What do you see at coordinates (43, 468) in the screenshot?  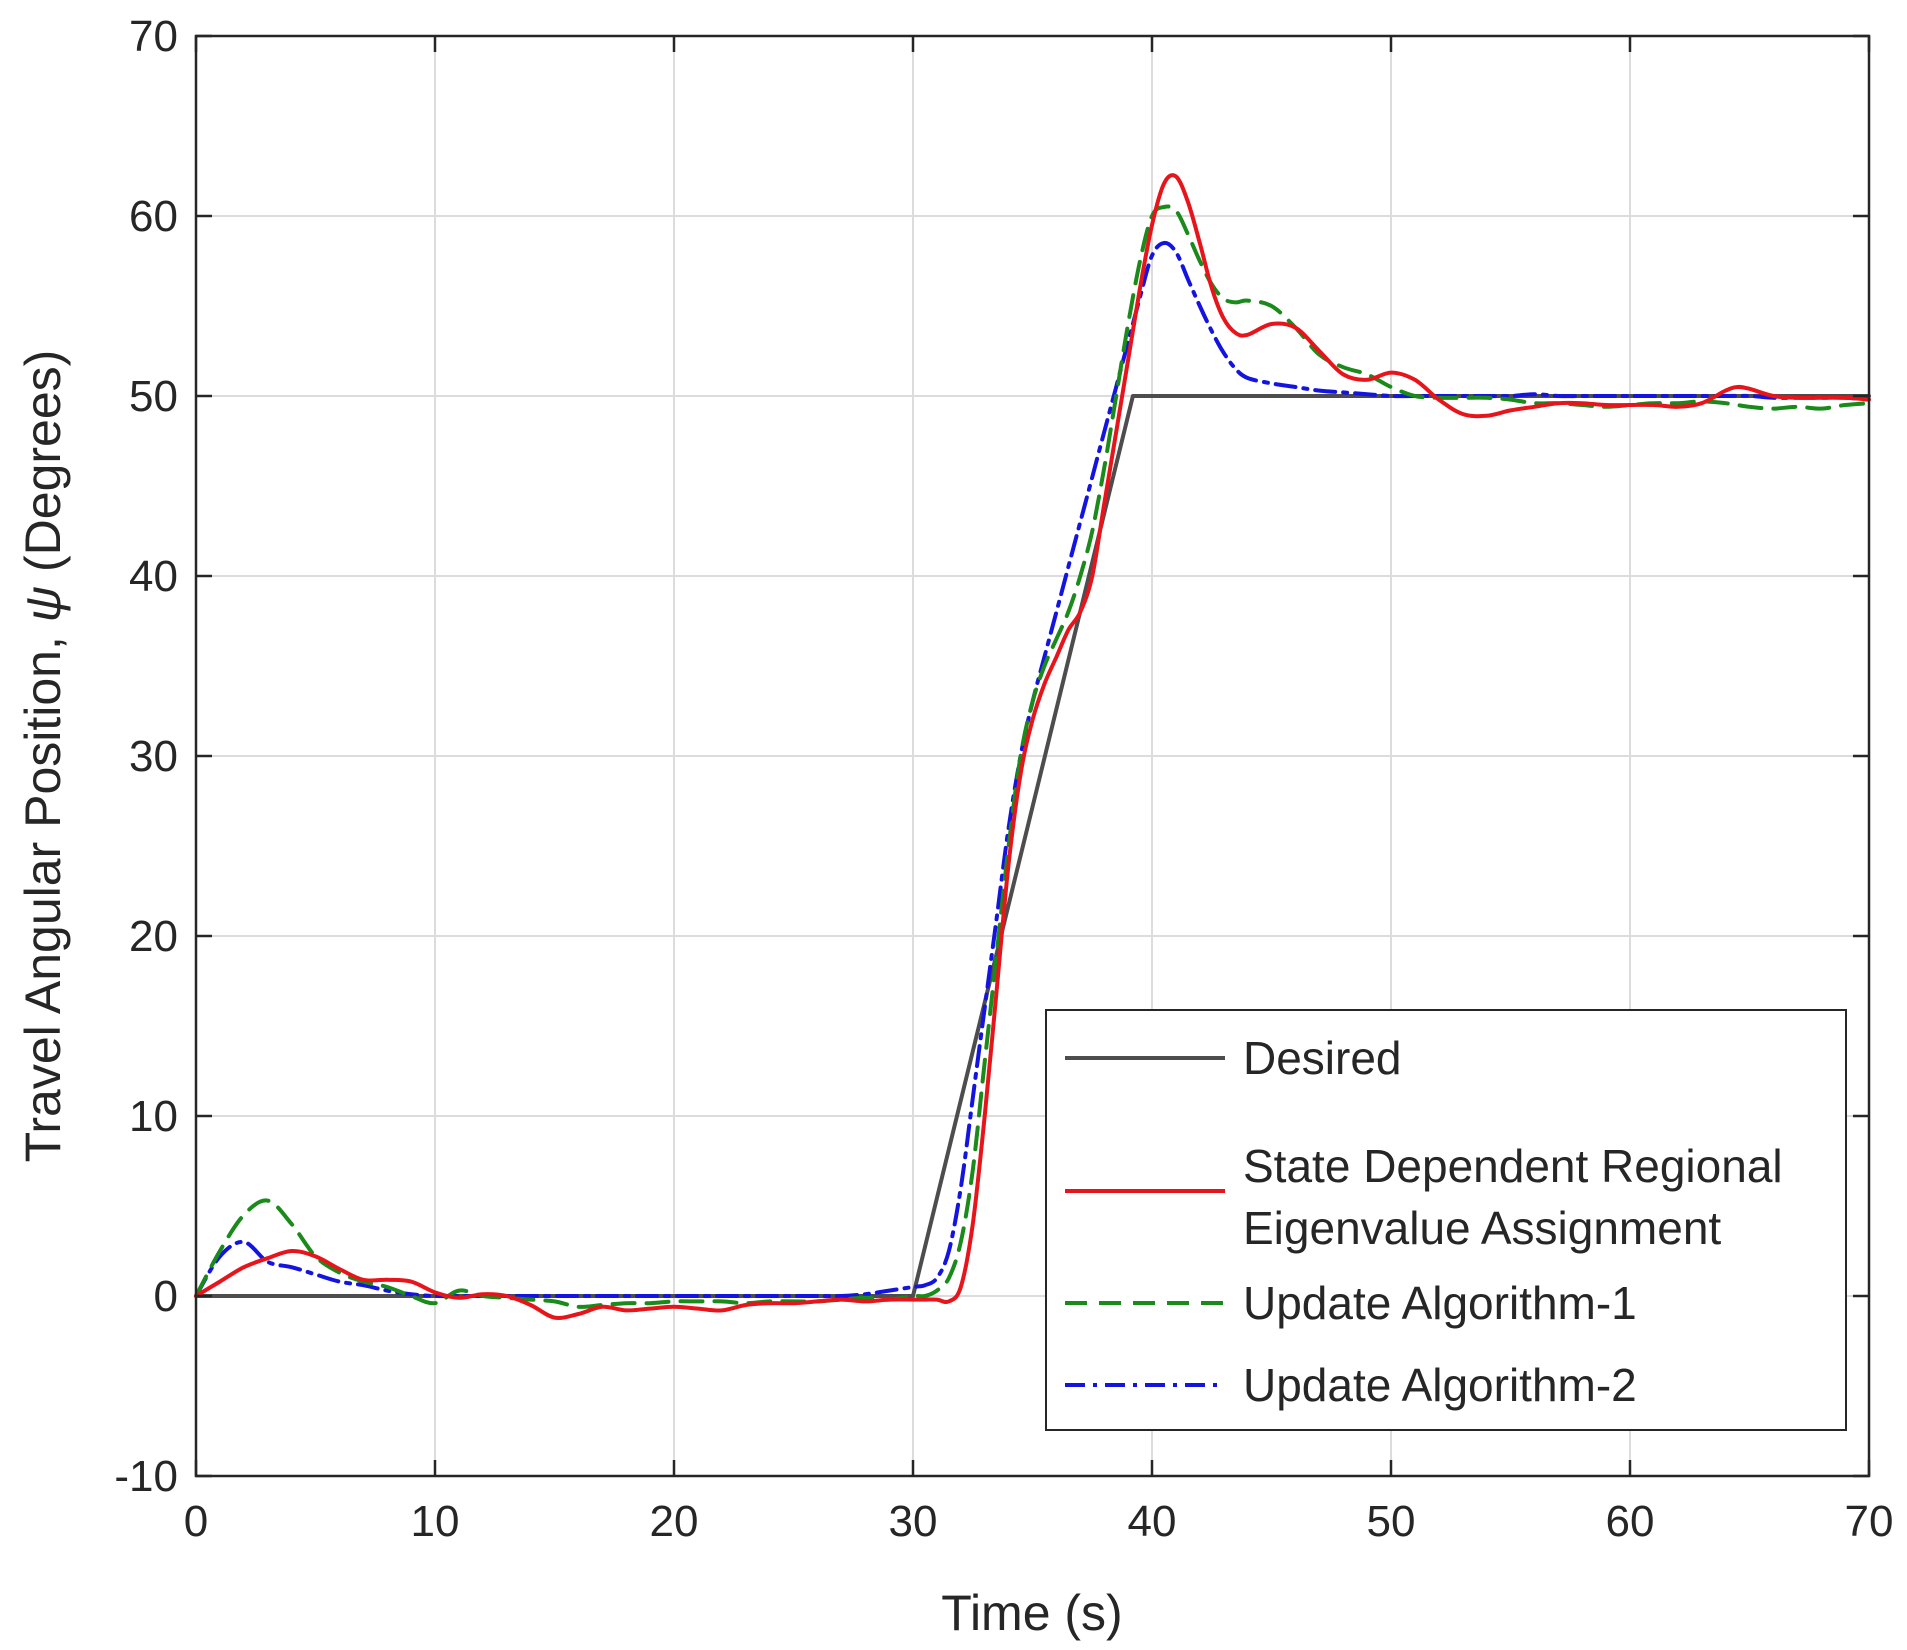 I see `y-axis-label-suffix: (Degrees)` at bounding box center [43, 468].